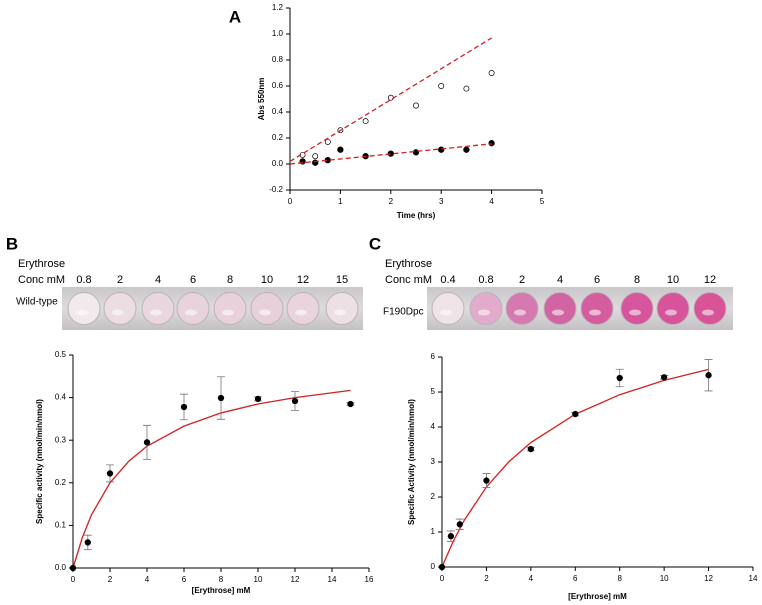  Describe the element at coordinates (193, 280) in the screenshot. I see `conc-label: 6` at that location.